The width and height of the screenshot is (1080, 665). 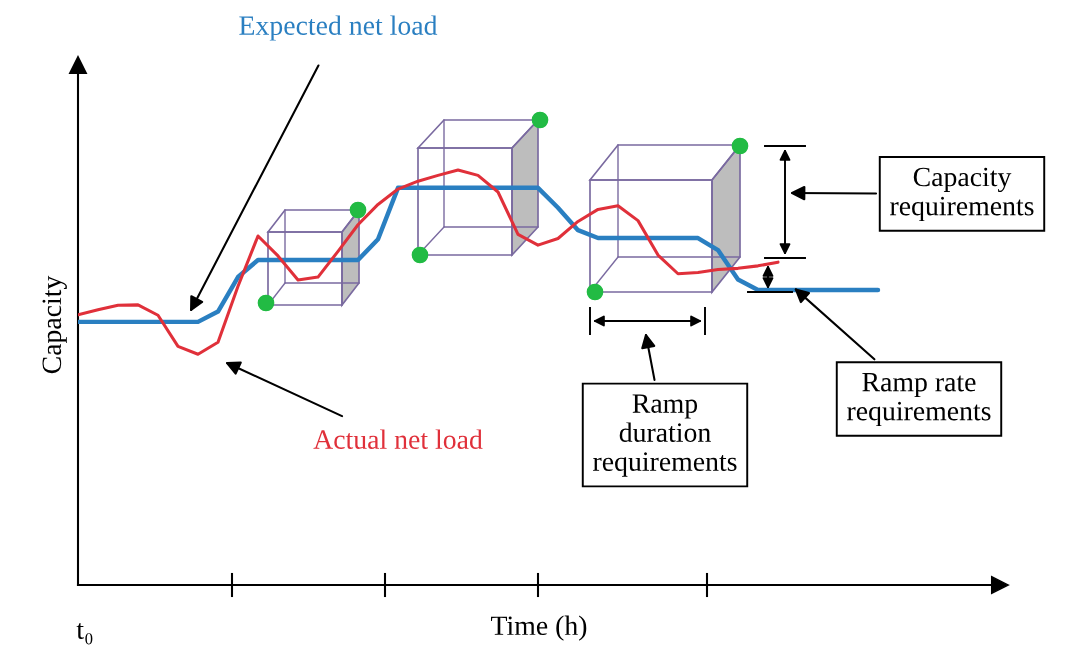 I want to click on text: Expected net load, so click(x=338, y=28).